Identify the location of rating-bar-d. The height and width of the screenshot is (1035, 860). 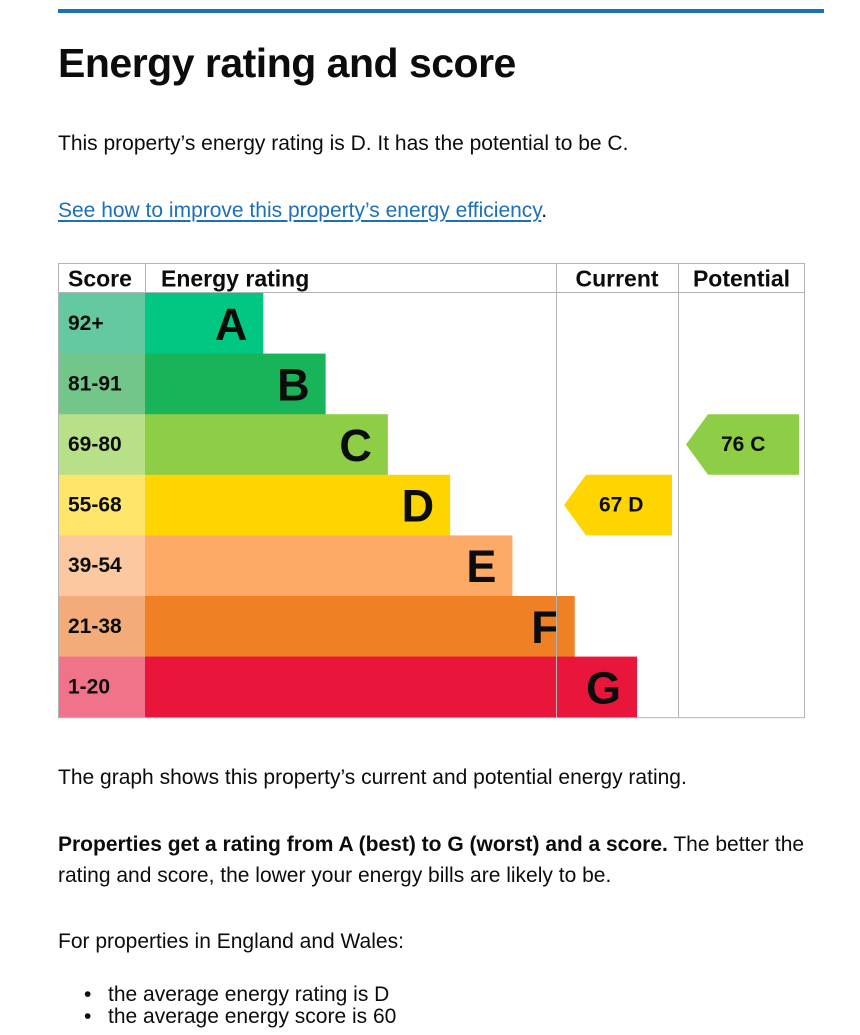
(298, 505).